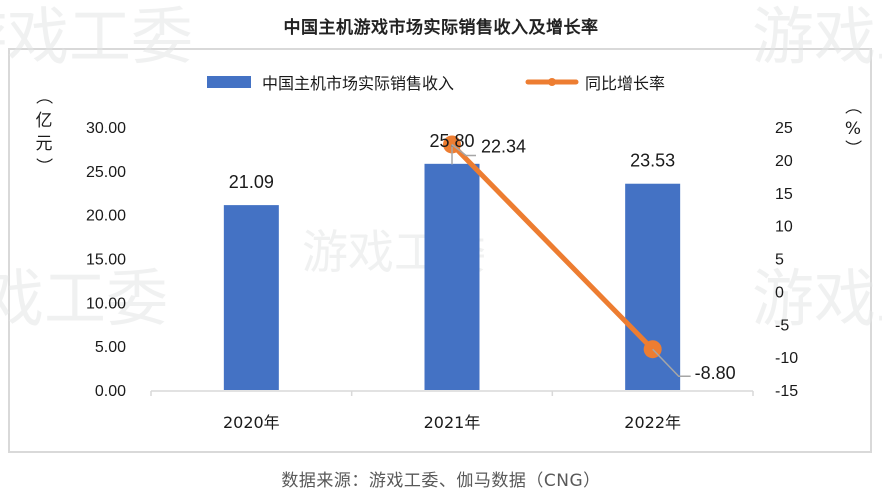 The width and height of the screenshot is (882, 500). I want to click on legend-line-marker, so click(552, 82).